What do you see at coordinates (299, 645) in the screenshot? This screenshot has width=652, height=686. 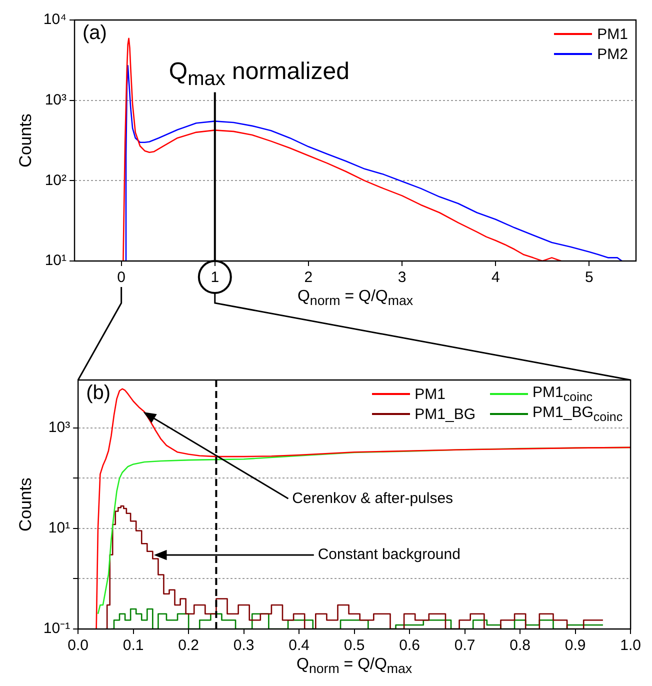 I see `x-tick-label: 0.4` at bounding box center [299, 645].